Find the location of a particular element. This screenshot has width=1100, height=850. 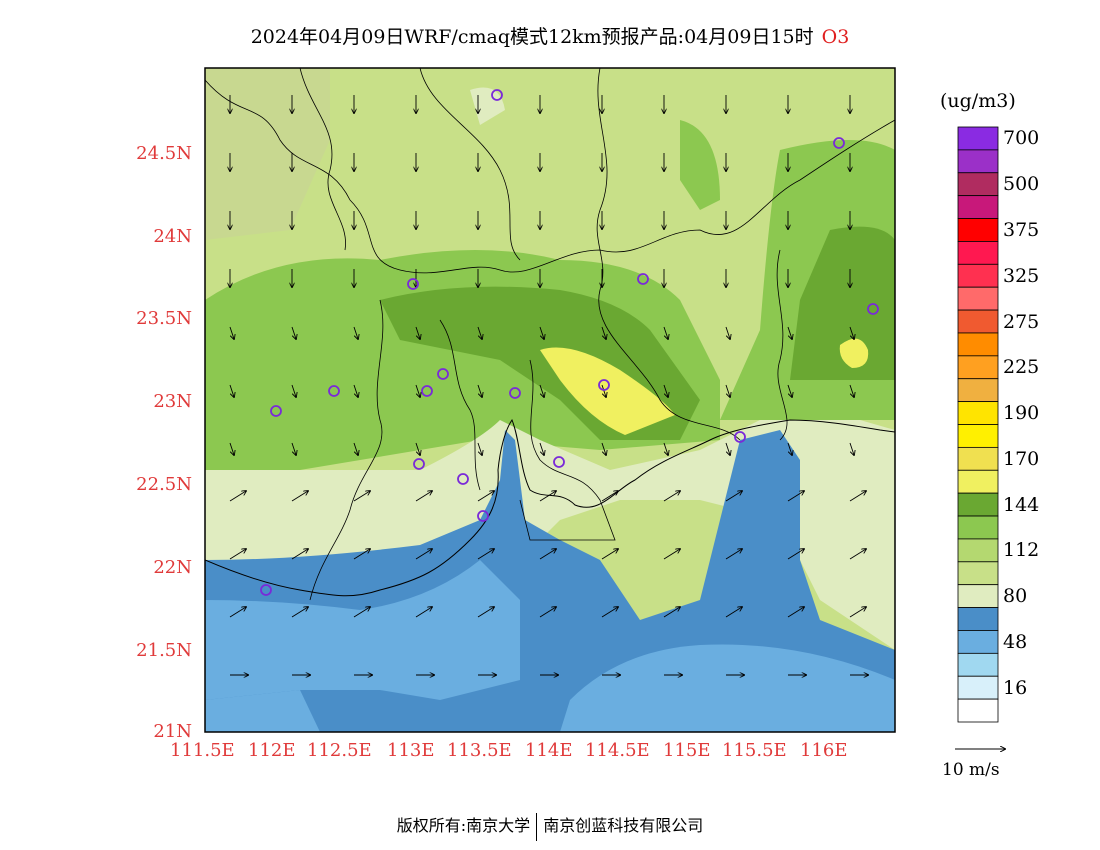

x-tick-label: 114E is located at coordinates (549, 750).